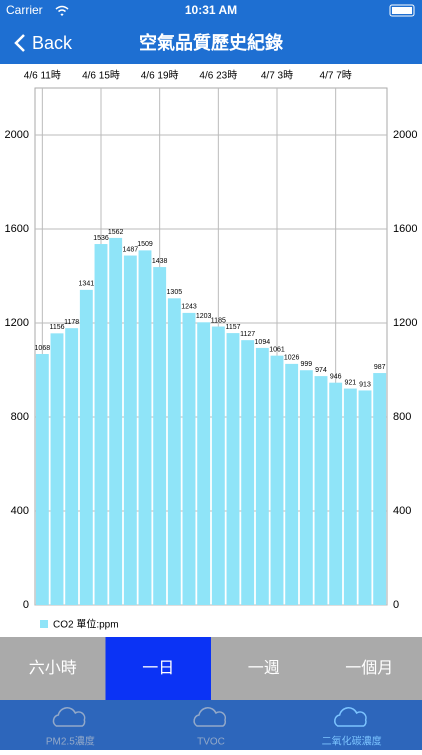  What do you see at coordinates (19, 43) in the screenshot?
I see `back-arrow` at bounding box center [19, 43].